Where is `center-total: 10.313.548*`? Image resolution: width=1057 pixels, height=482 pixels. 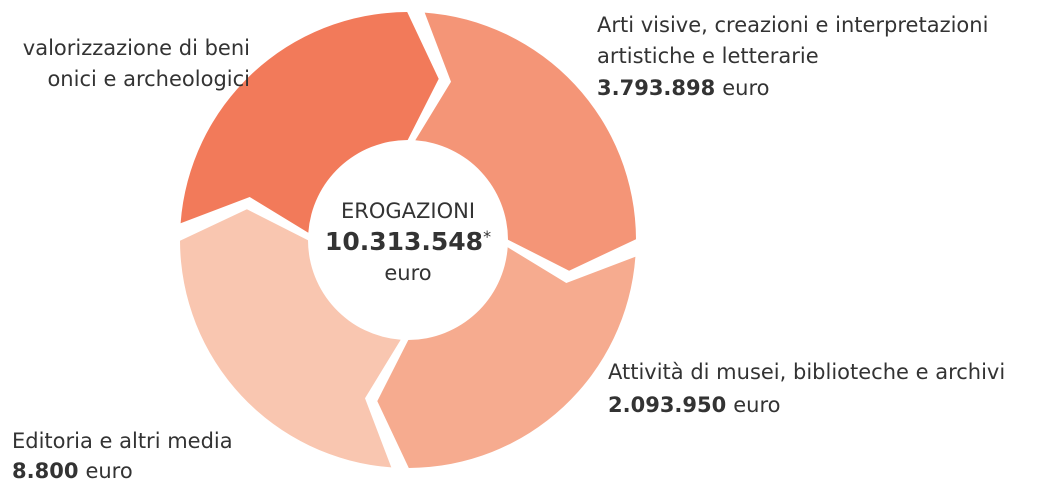
center-total: 10.313.548* is located at coordinates (408, 241).